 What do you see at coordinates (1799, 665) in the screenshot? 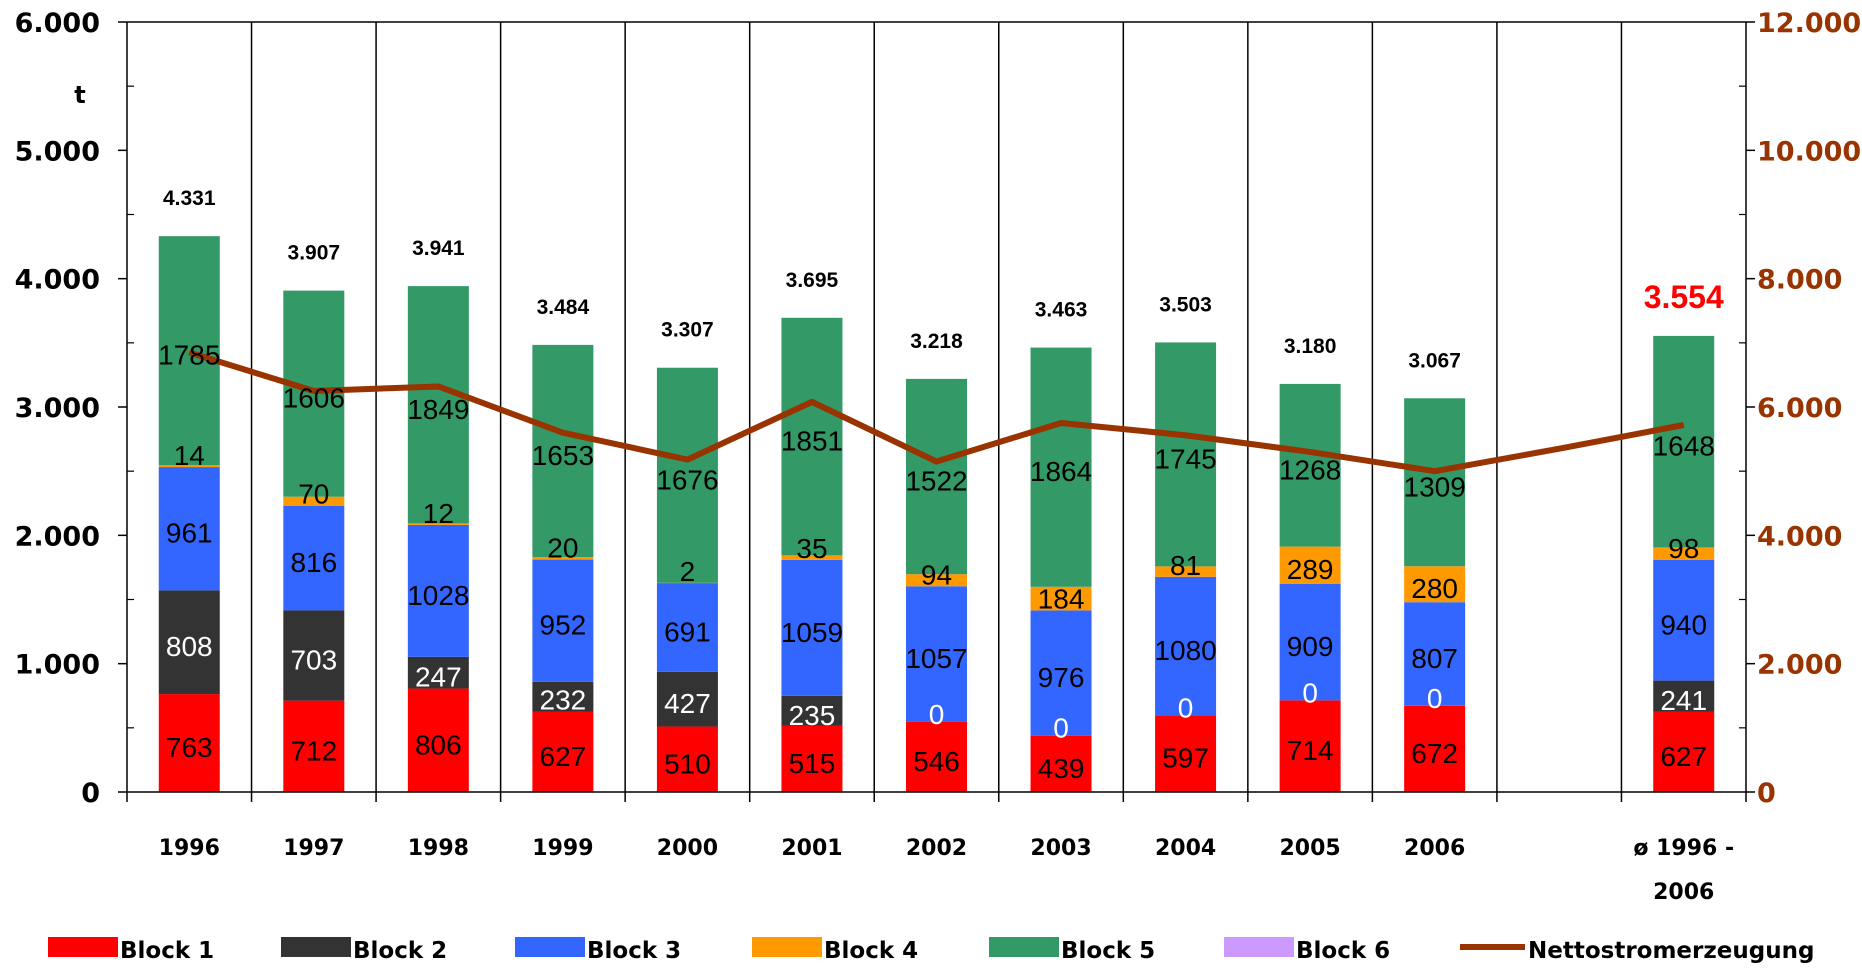
I see `y-right-tick-label: 2.000` at bounding box center [1799, 665].